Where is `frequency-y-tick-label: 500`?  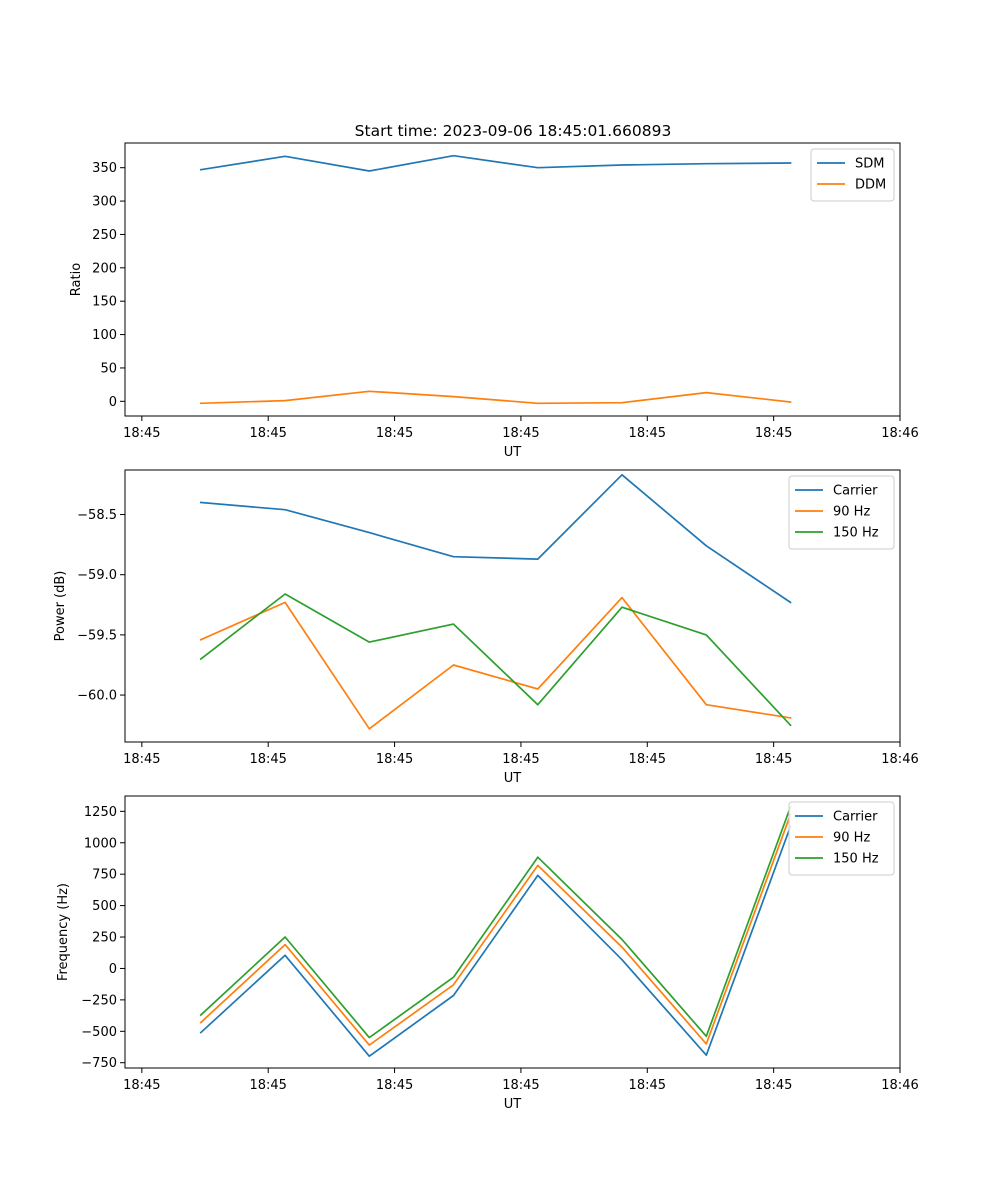 frequency-y-tick-label: 500 is located at coordinates (104, 906).